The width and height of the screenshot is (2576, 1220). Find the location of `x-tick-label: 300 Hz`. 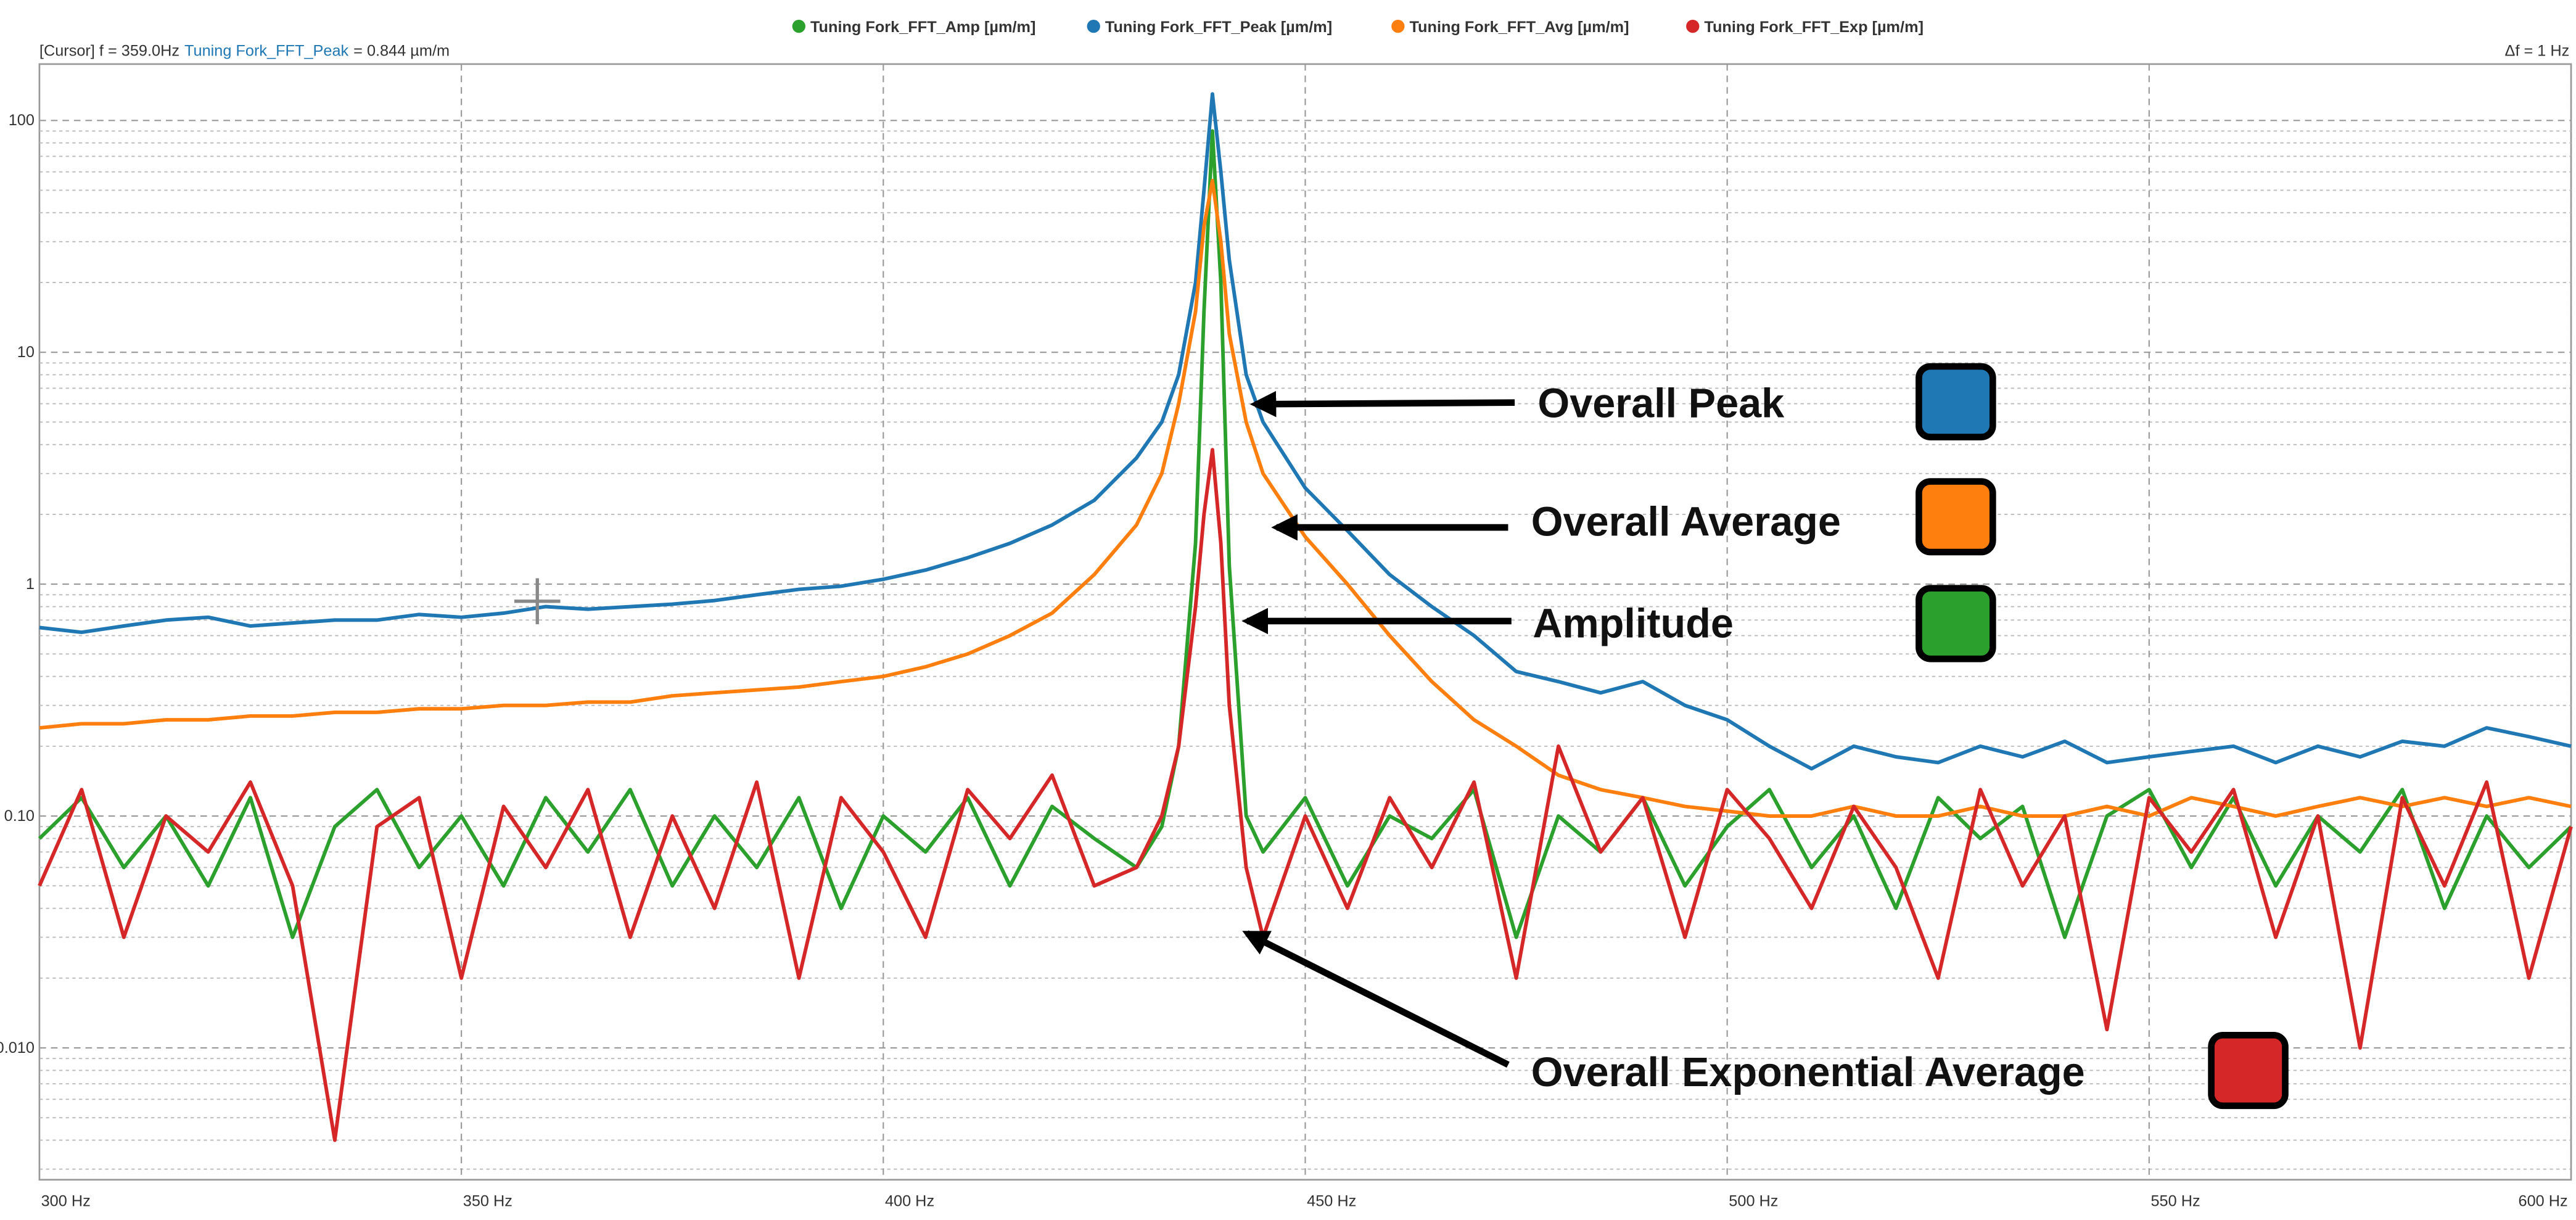

x-tick-label: 300 Hz is located at coordinates (66, 1201).